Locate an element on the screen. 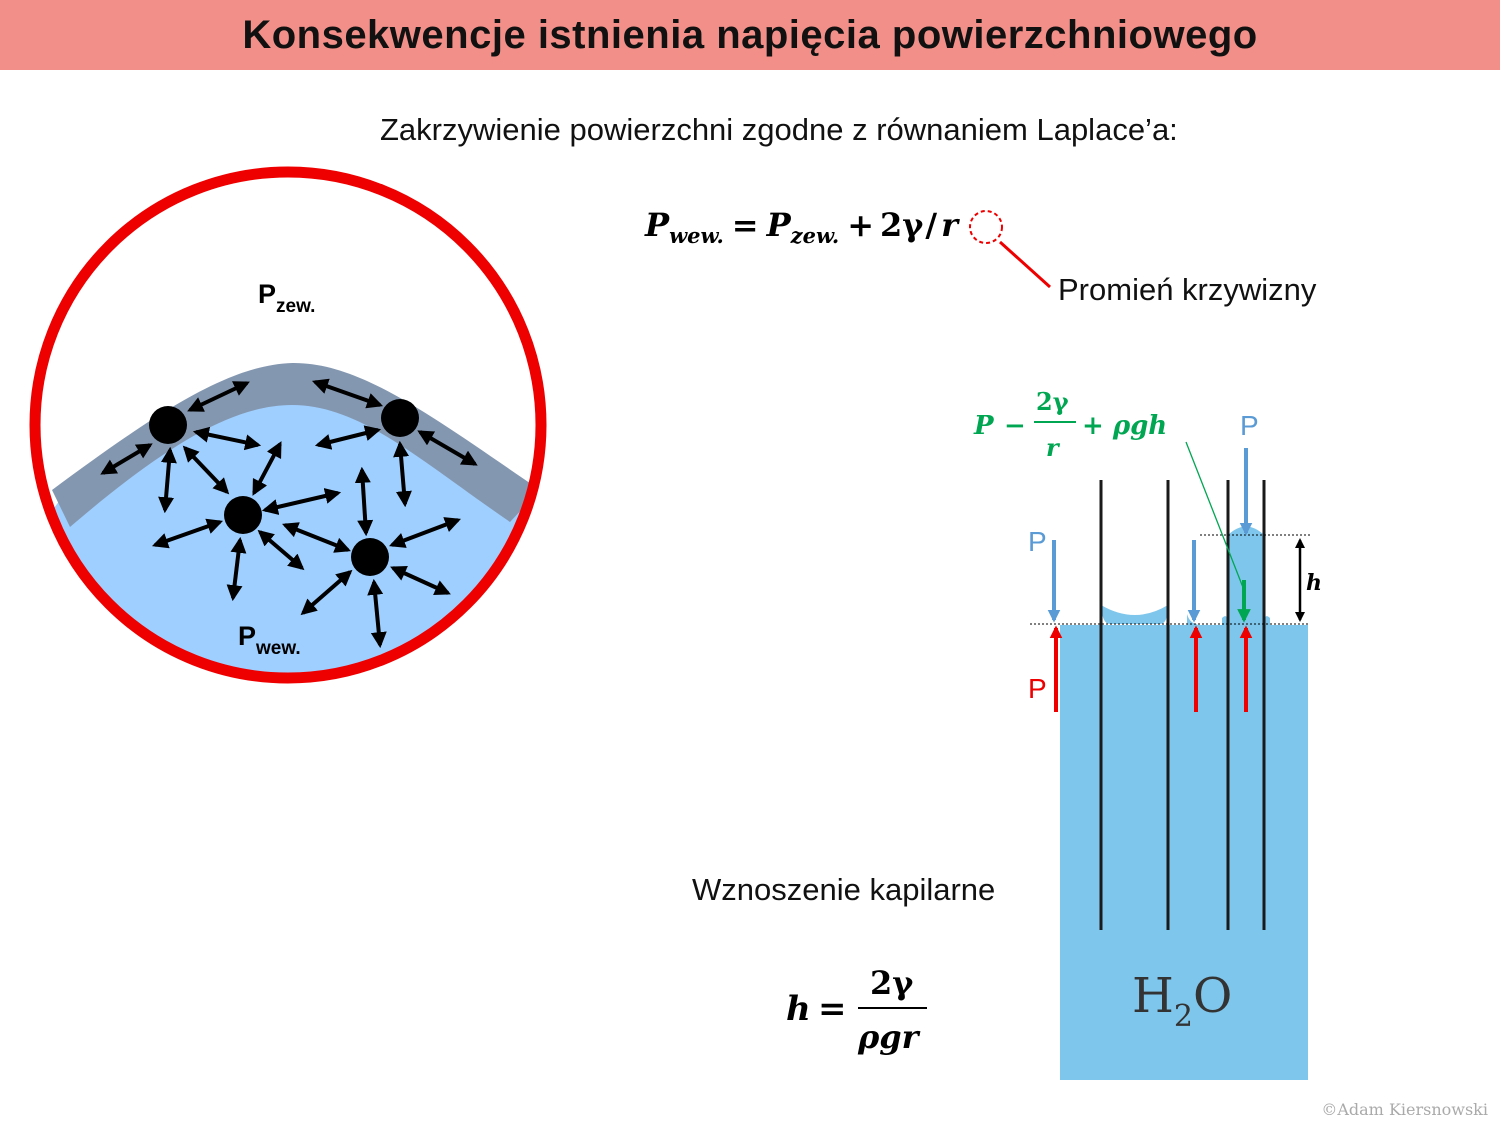  green-pressure-formula: P − 2γ r + ρgh is located at coordinates (1070, 424).